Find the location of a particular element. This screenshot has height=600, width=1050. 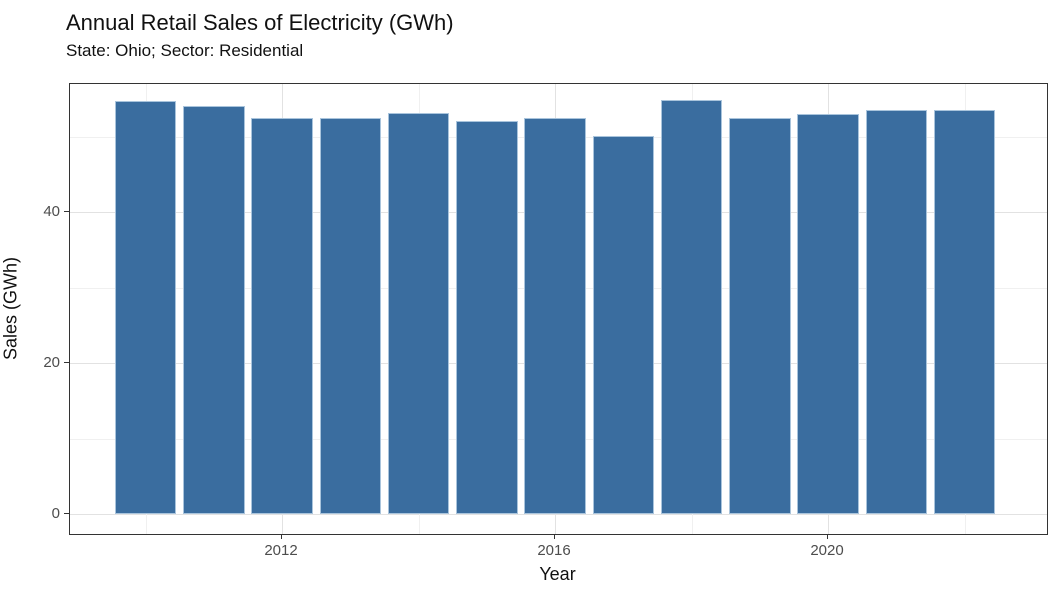

x-axis-title: Year is located at coordinates (557, 574).